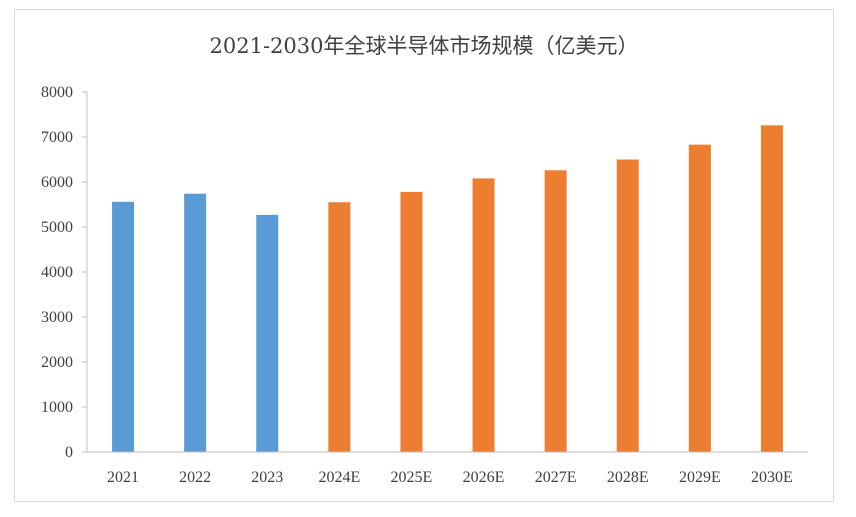 This screenshot has height=517, width=856. What do you see at coordinates (772, 477) in the screenshot?
I see `x-tick-label: 2030E` at bounding box center [772, 477].